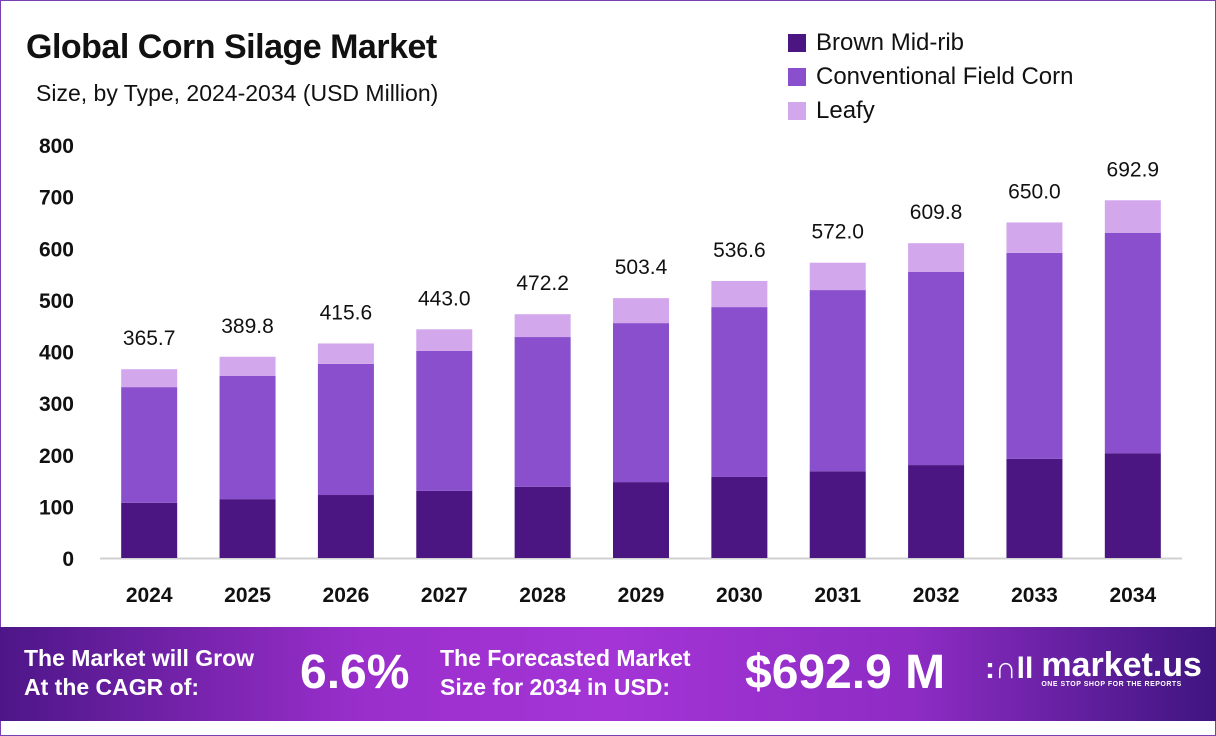 This screenshot has width=1216, height=736. Describe the element at coordinates (739, 595) in the screenshot. I see `x-tick-label: 2030` at that location.